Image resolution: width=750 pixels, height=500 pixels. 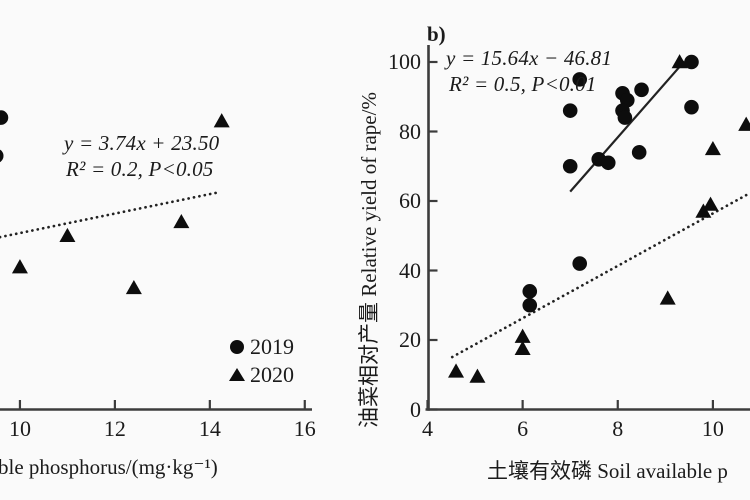 What do you see at coordinates (140, 169) in the screenshot?
I see `panel-a-stats: R² = 0.2, P<0.05` at bounding box center [140, 169].